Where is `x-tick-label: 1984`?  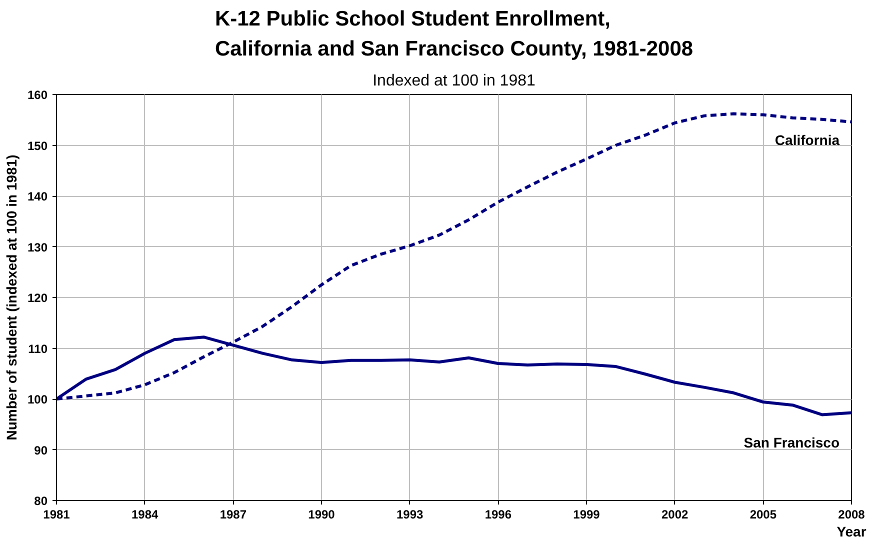 x-tick-label: 1984 is located at coordinates (145, 515).